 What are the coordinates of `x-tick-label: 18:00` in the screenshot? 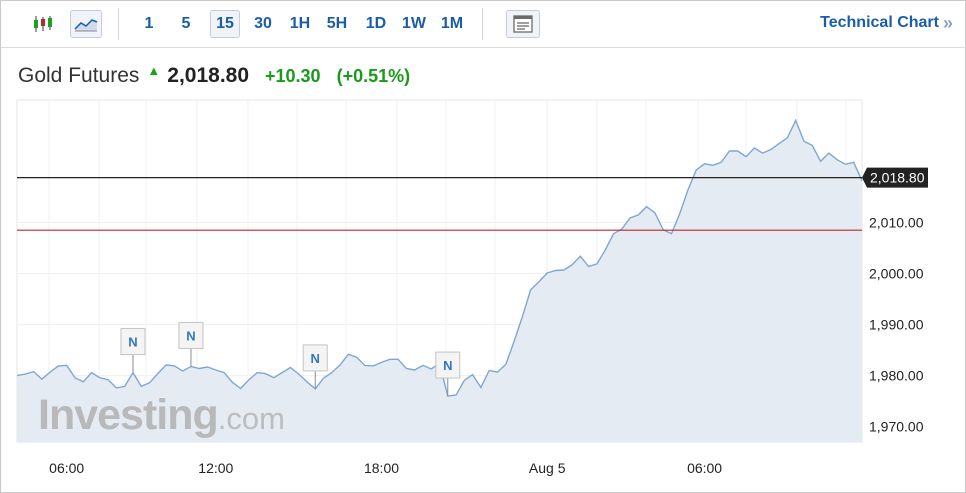 It's located at (381, 468).